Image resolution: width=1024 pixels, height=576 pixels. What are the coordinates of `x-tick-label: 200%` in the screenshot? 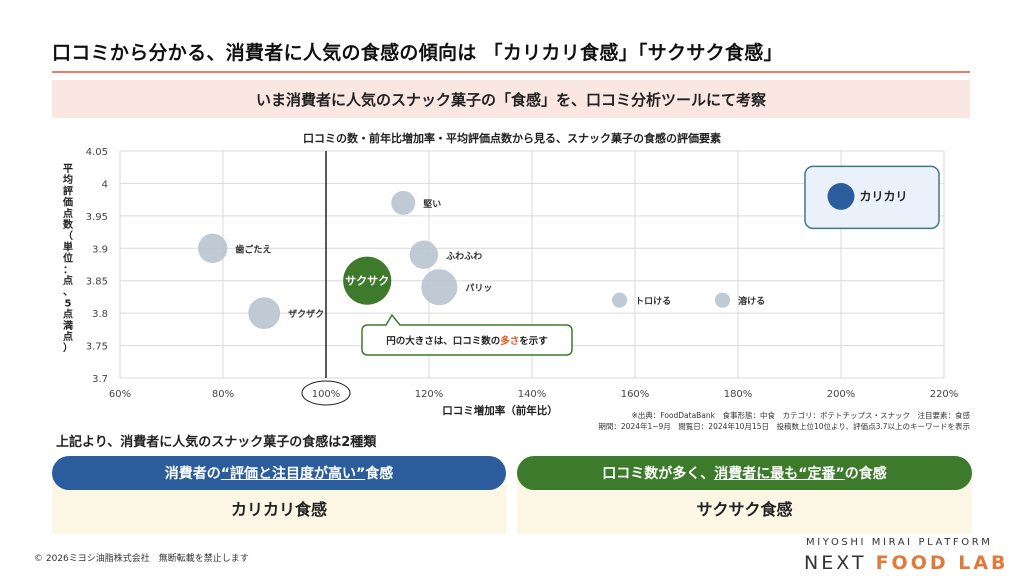 It's located at (841, 394).